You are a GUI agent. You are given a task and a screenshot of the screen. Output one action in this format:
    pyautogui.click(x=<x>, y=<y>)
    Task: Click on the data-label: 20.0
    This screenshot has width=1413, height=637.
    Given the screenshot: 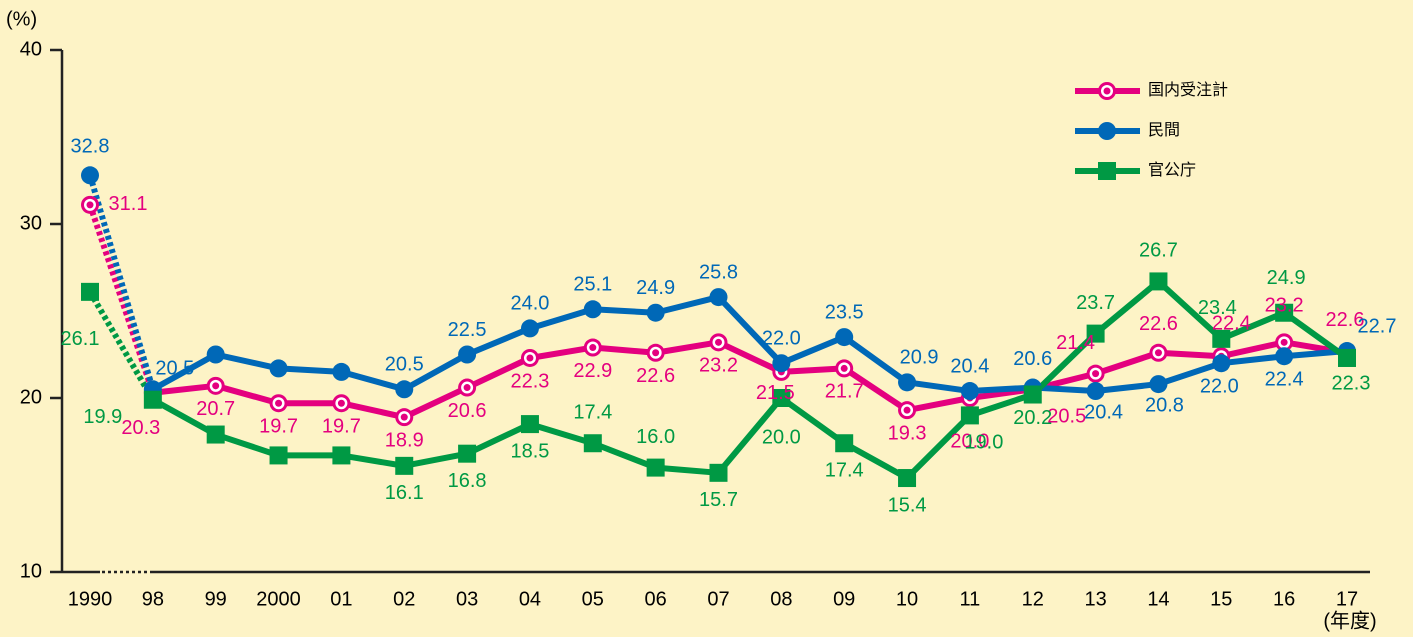 What is the action you would take?
    pyautogui.click(x=969, y=441)
    